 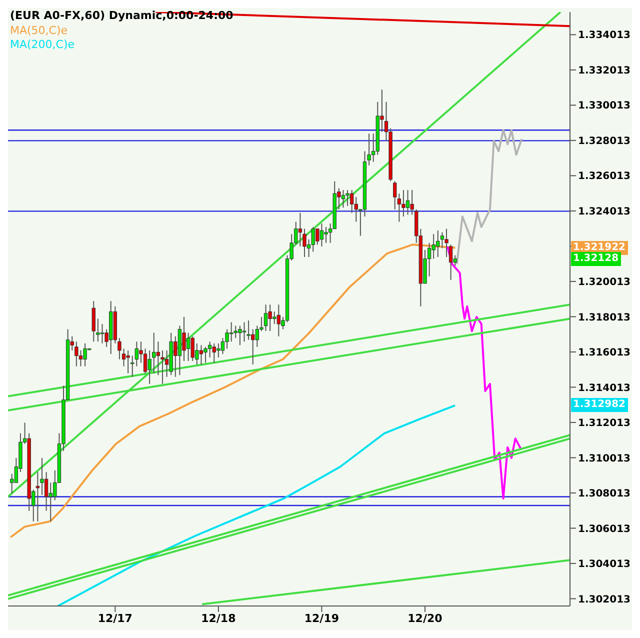 What do you see at coordinates (604, 494) in the screenshot?
I see `y-tick-label: 1.308013` at bounding box center [604, 494].